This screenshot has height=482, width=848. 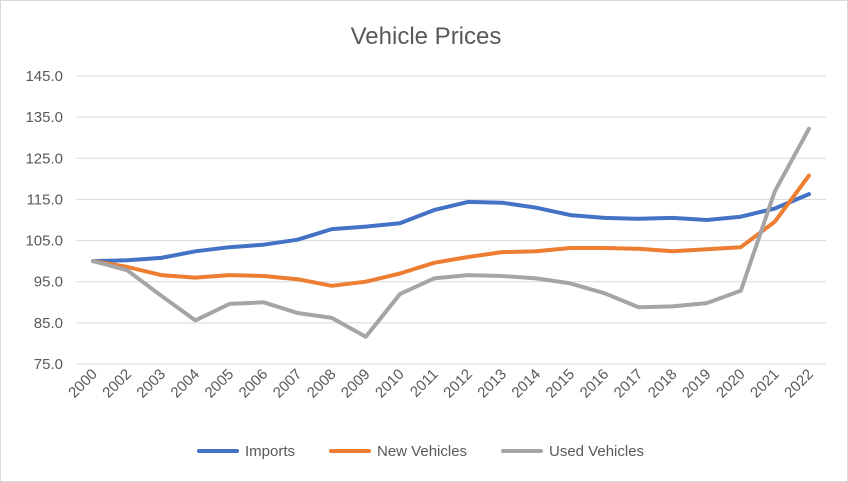 I want to click on y-tick-label: 105.0, so click(x=44, y=241).